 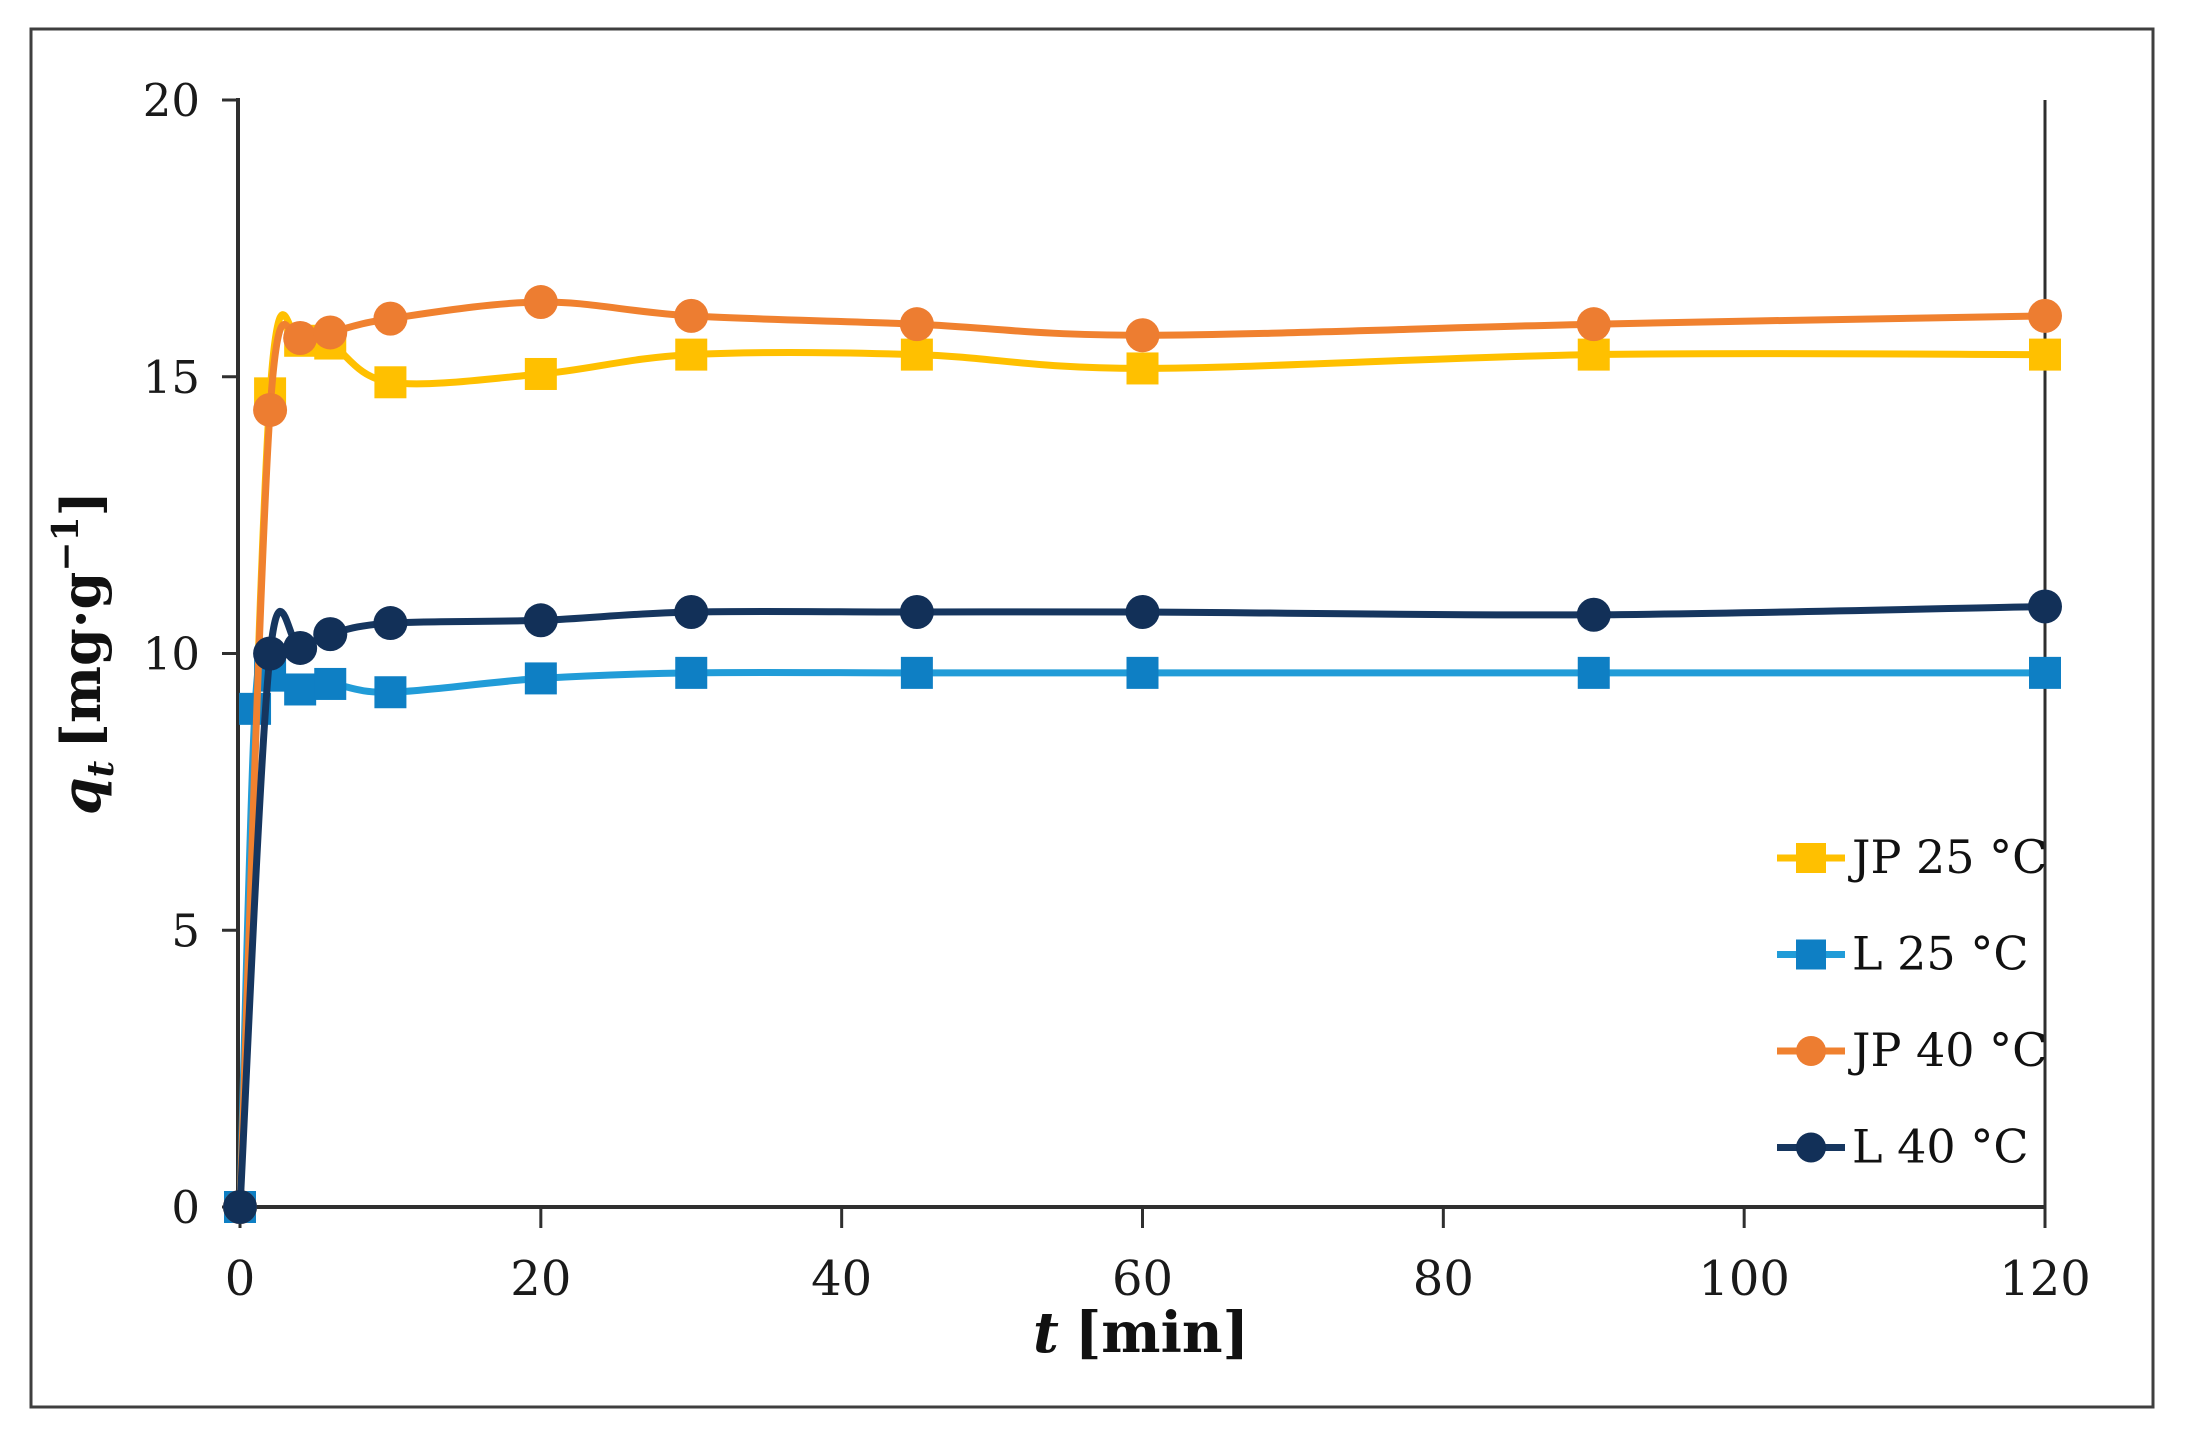 What do you see at coordinates (1811, 954) in the screenshot?
I see `legend-swatch-l-25-c` at bounding box center [1811, 954].